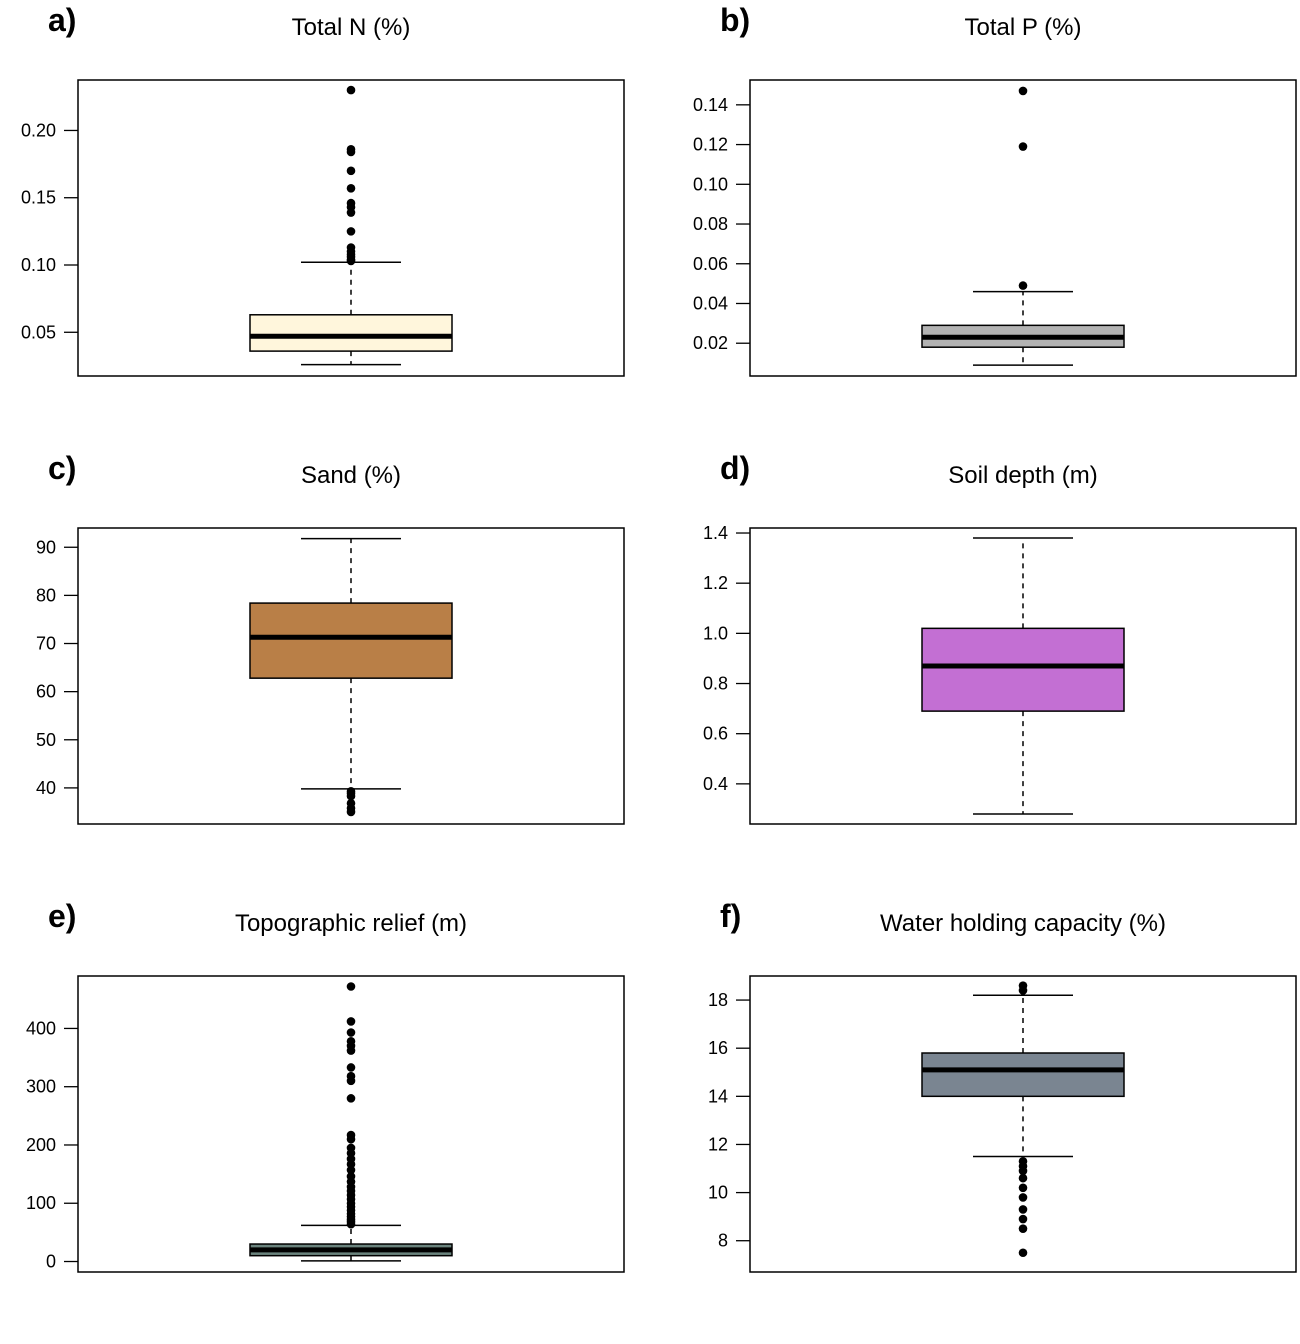 Image resolution: width=1300 pixels, height=1344 pixels. Describe the element at coordinates (715, 734) in the screenshot. I see `y-tick-label: 0.6` at that location.